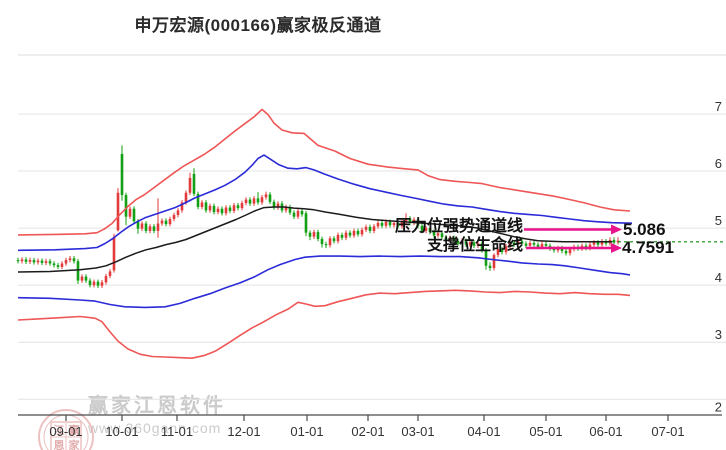 Image resolution: width=726 pixels, height=450 pixels. I want to click on series-life-line-black, so click(314, 239).